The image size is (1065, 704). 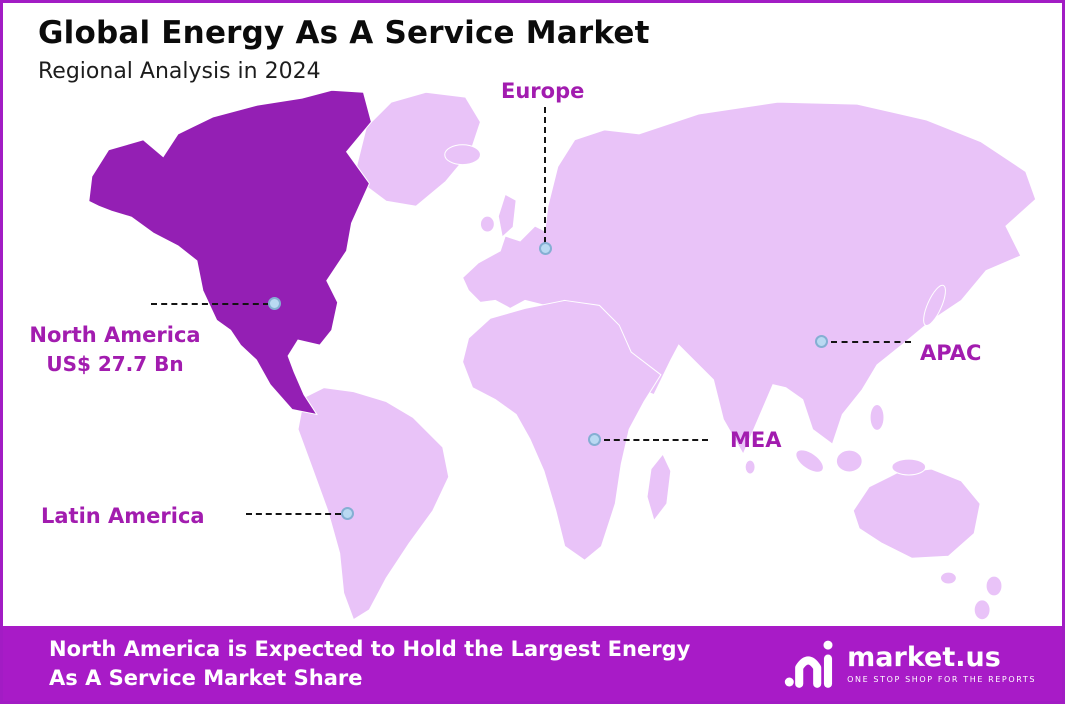 What do you see at coordinates (982, 610) in the screenshot?
I see `landmass-new-zealand-south` at bounding box center [982, 610].